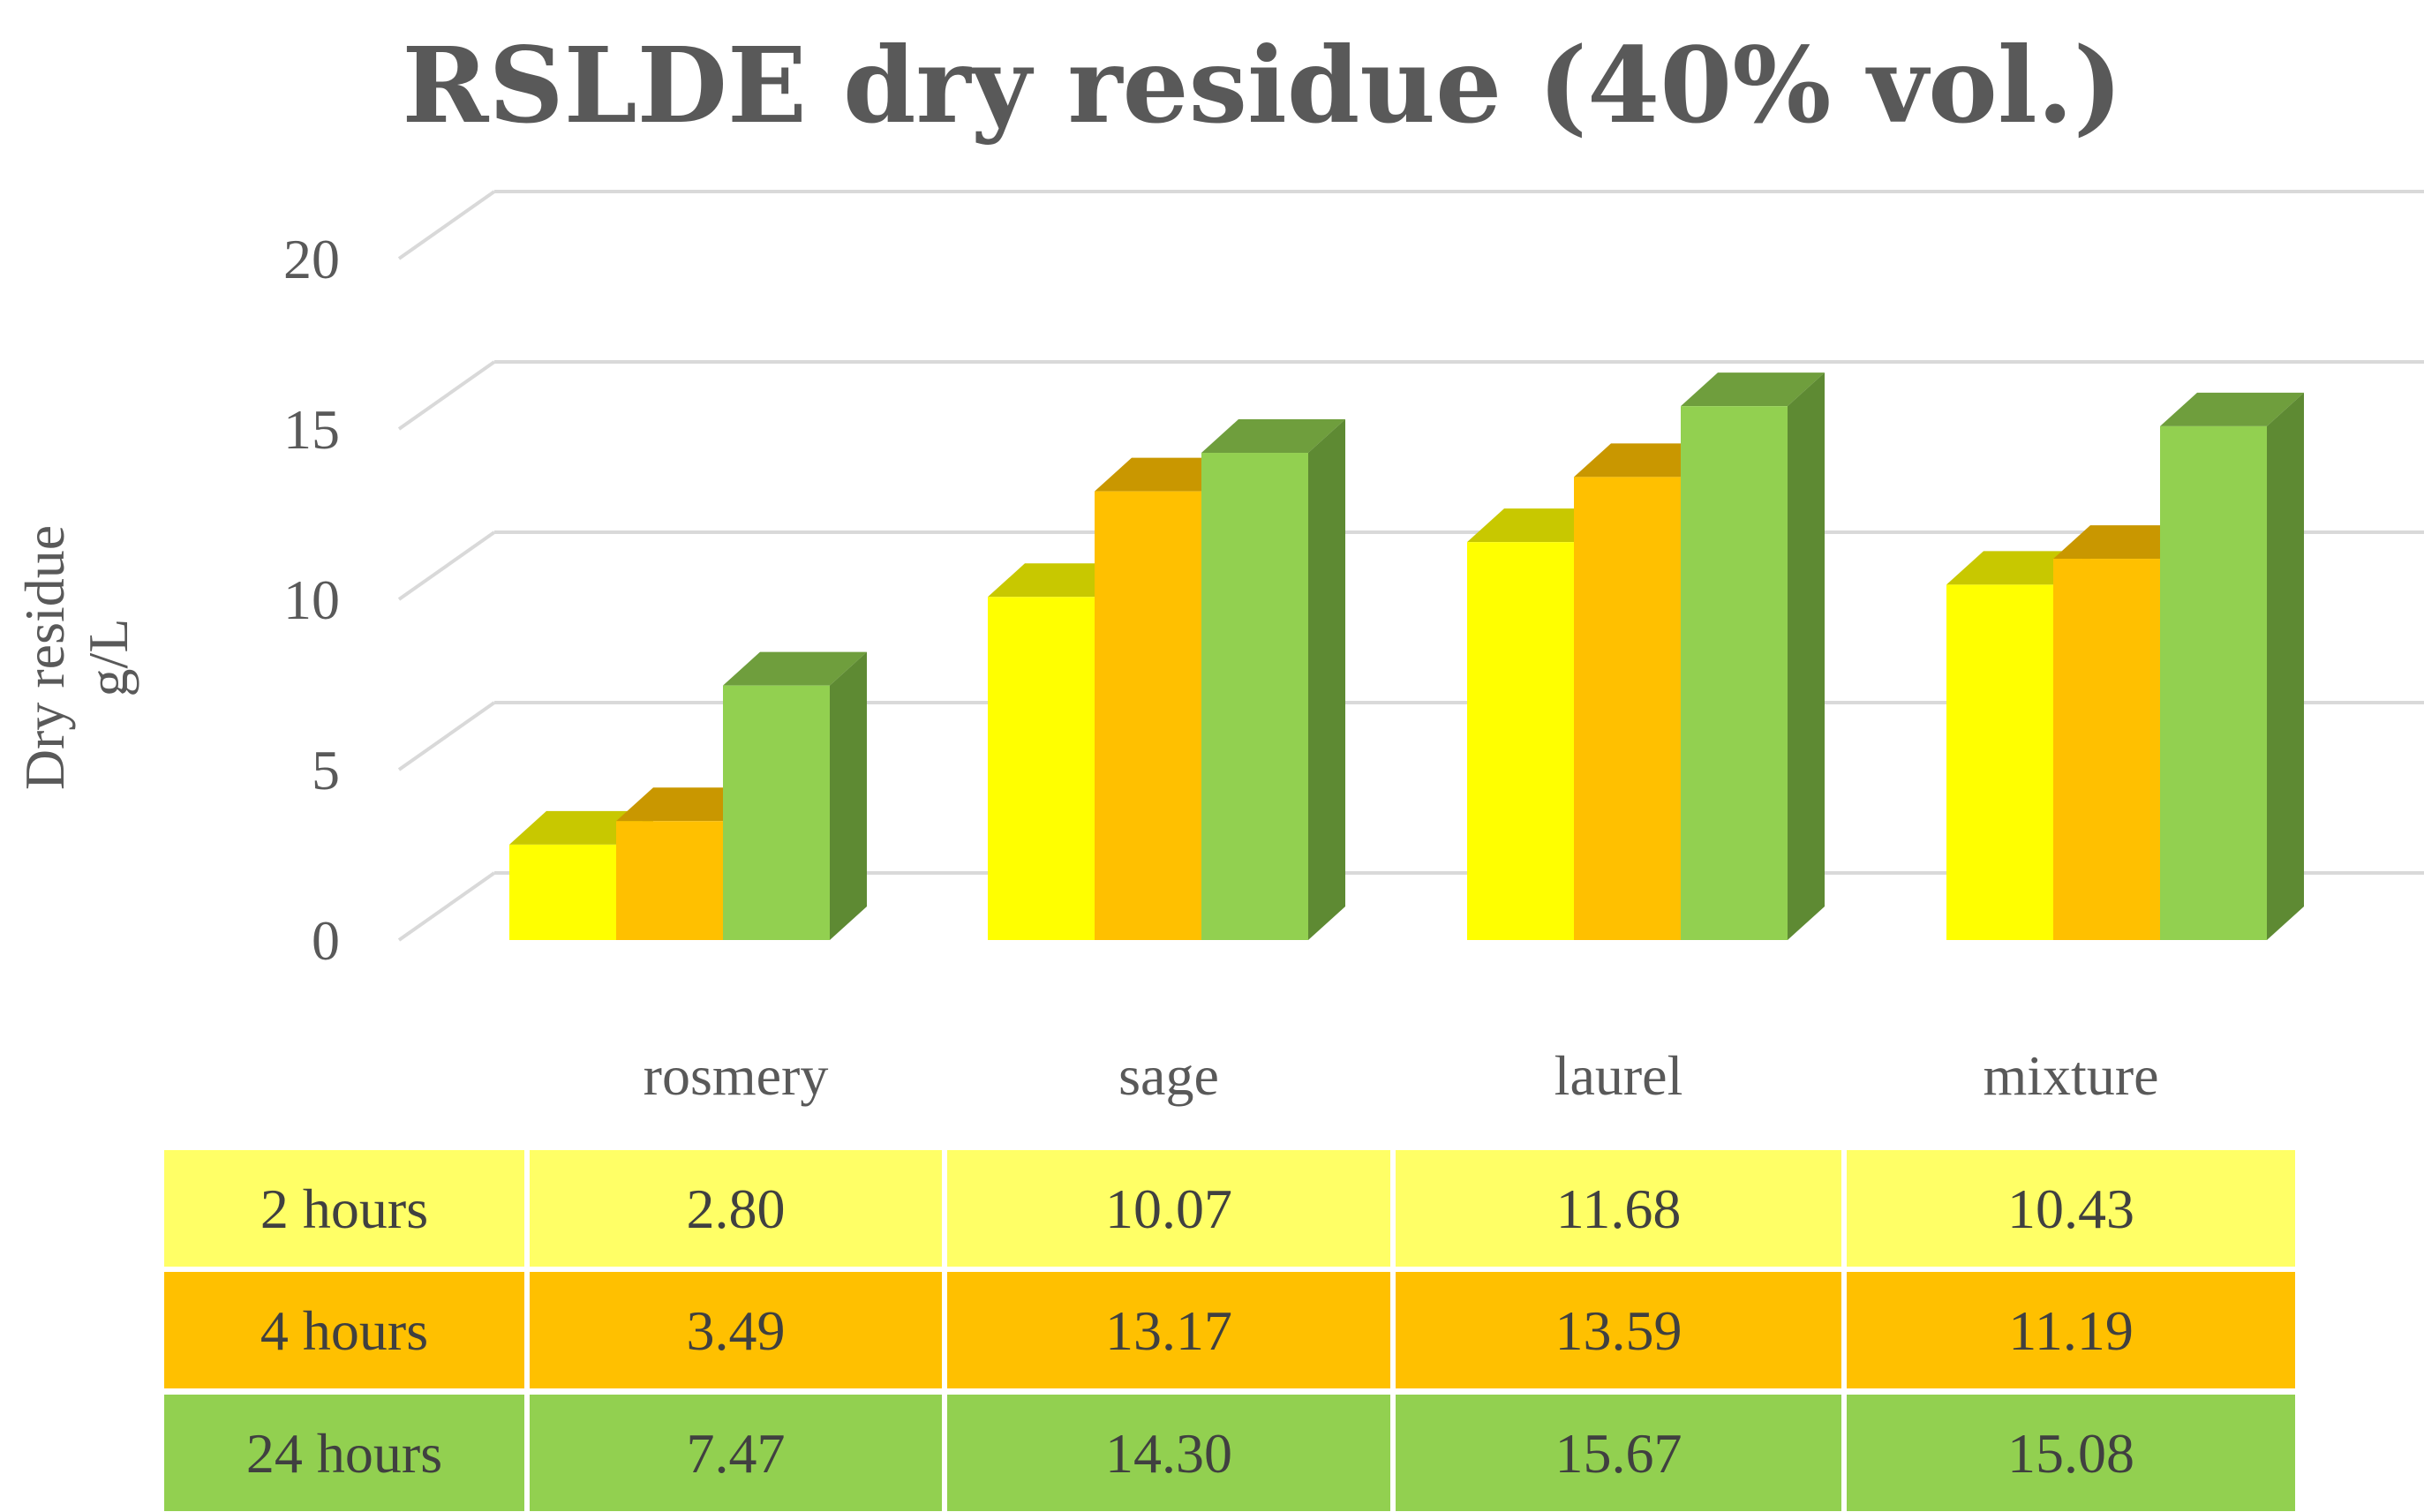 The width and height of the screenshot is (2424, 1512). I want to click on data-label: 2.80, so click(736, 1208).